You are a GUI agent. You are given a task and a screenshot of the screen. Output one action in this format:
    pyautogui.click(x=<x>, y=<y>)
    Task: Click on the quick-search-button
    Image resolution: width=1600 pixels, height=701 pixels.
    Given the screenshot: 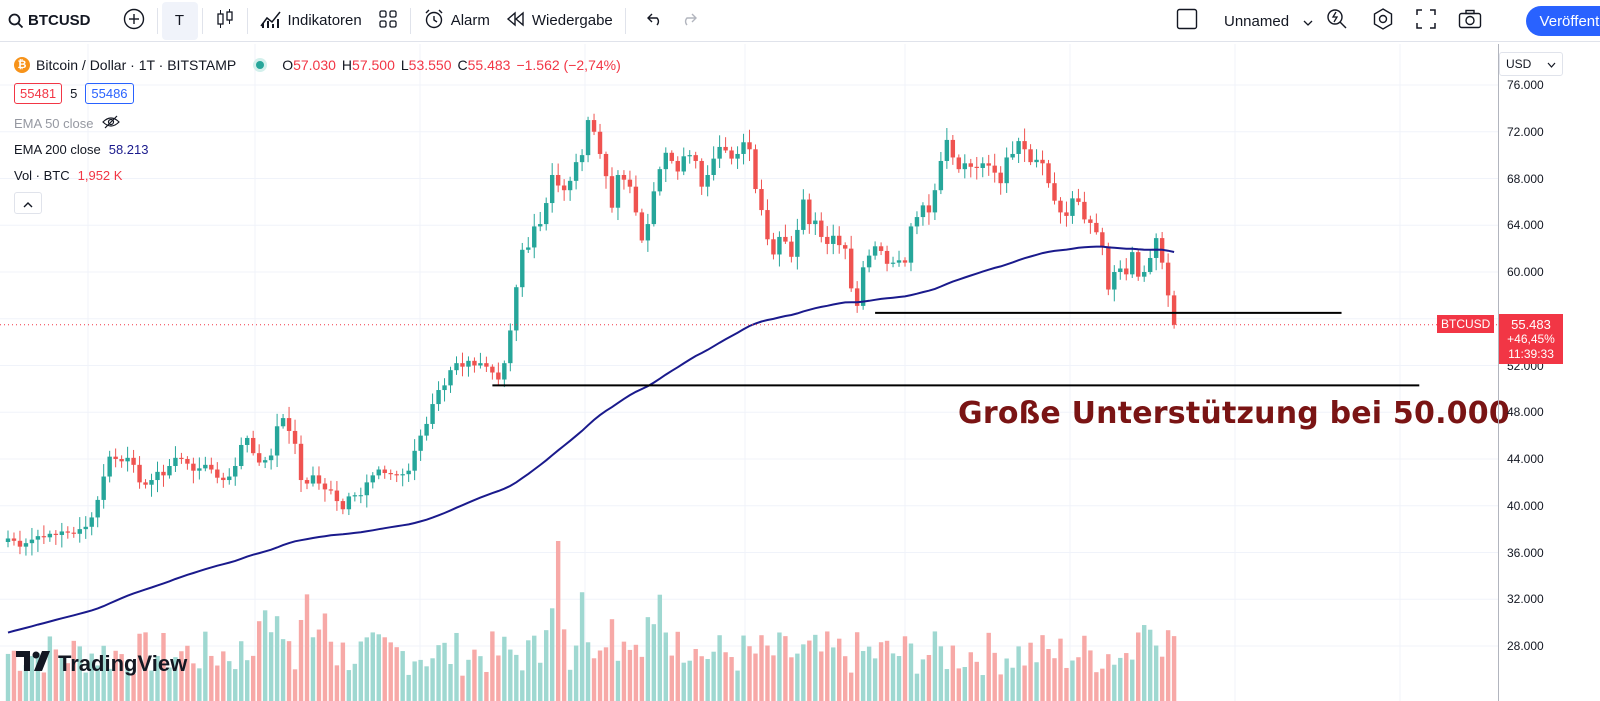 What is the action you would take?
    pyautogui.click(x=1337, y=21)
    